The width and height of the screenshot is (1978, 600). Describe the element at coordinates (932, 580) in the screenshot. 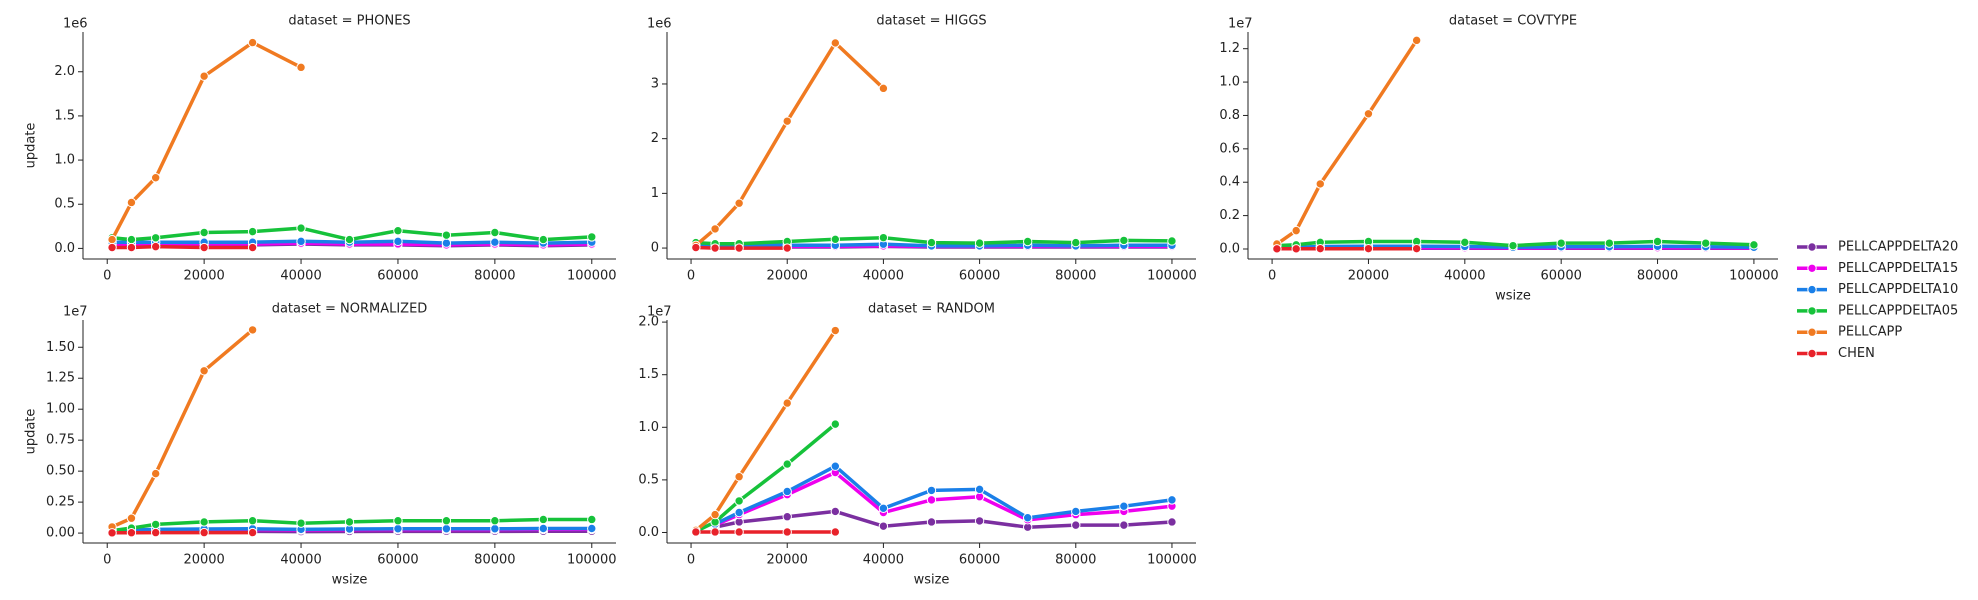

I see `x-axis-label: wsize` at that location.